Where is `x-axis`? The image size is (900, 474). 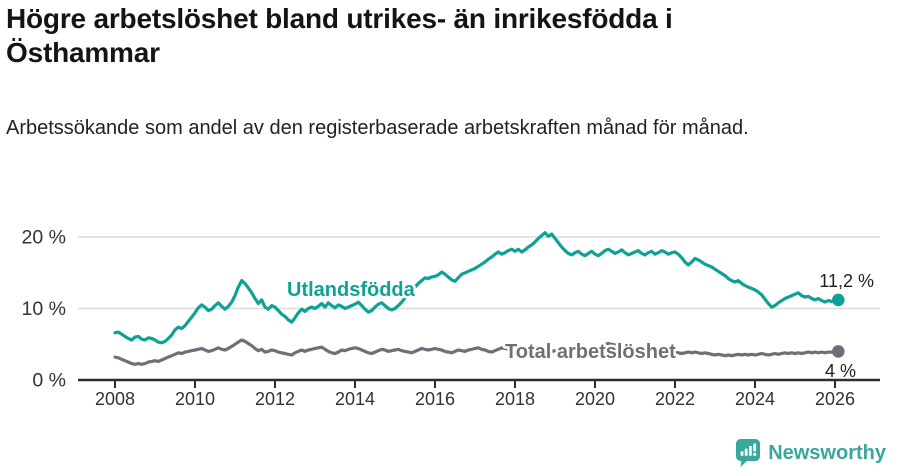 x-axis is located at coordinates (479, 383).